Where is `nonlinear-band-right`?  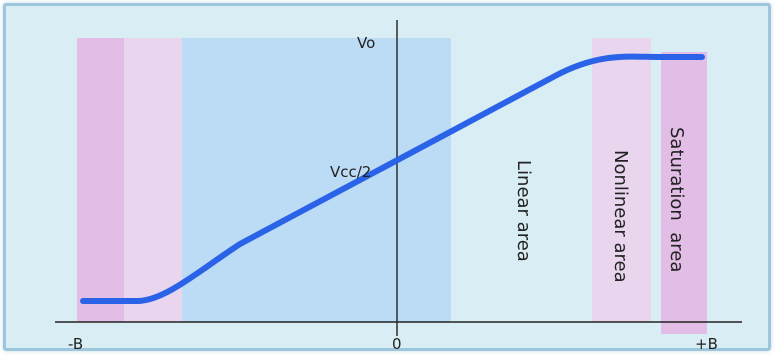
nonlinear-band-right is located at coordinates (621, 180).